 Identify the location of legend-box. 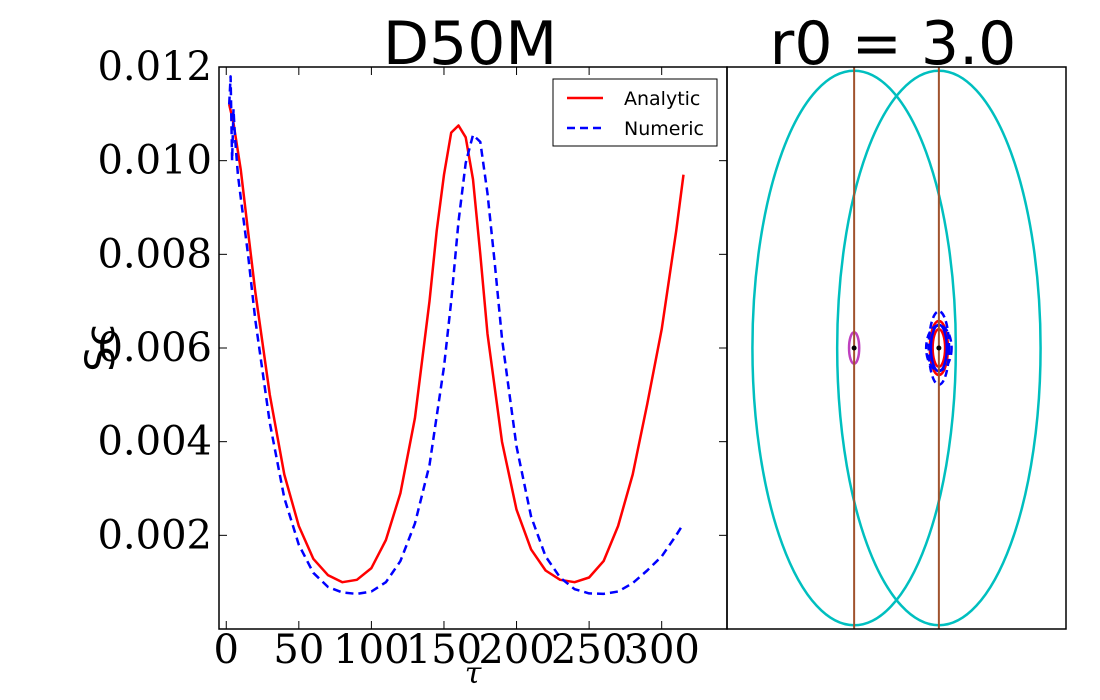
(635, 112).